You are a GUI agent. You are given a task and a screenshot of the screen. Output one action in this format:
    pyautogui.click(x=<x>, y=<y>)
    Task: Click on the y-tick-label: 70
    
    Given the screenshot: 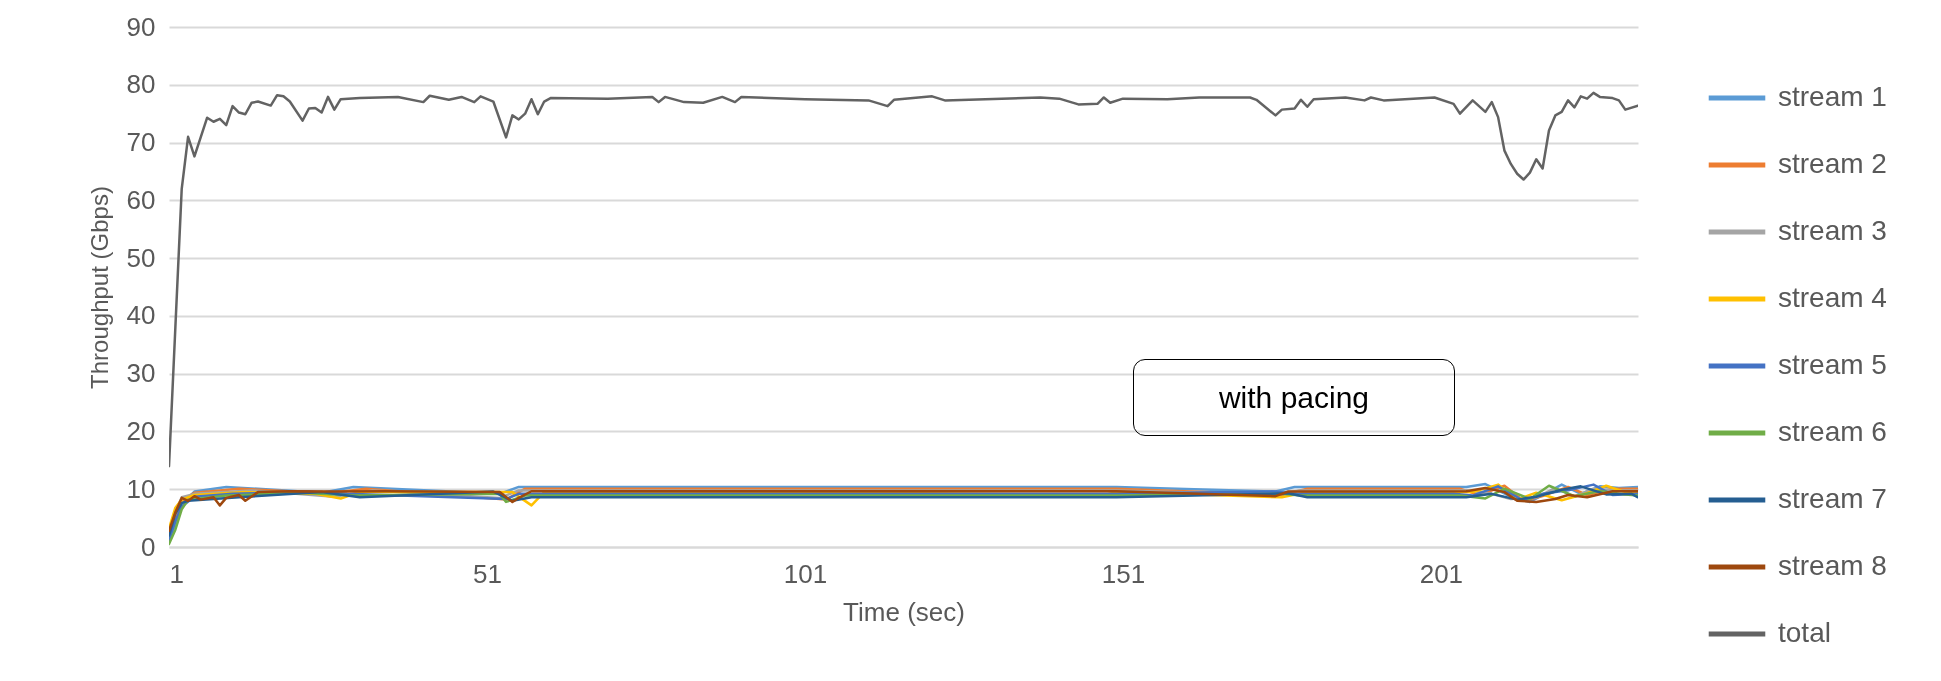 What is the action you would take?
    pyautogui.click(x=141, y=142)
    